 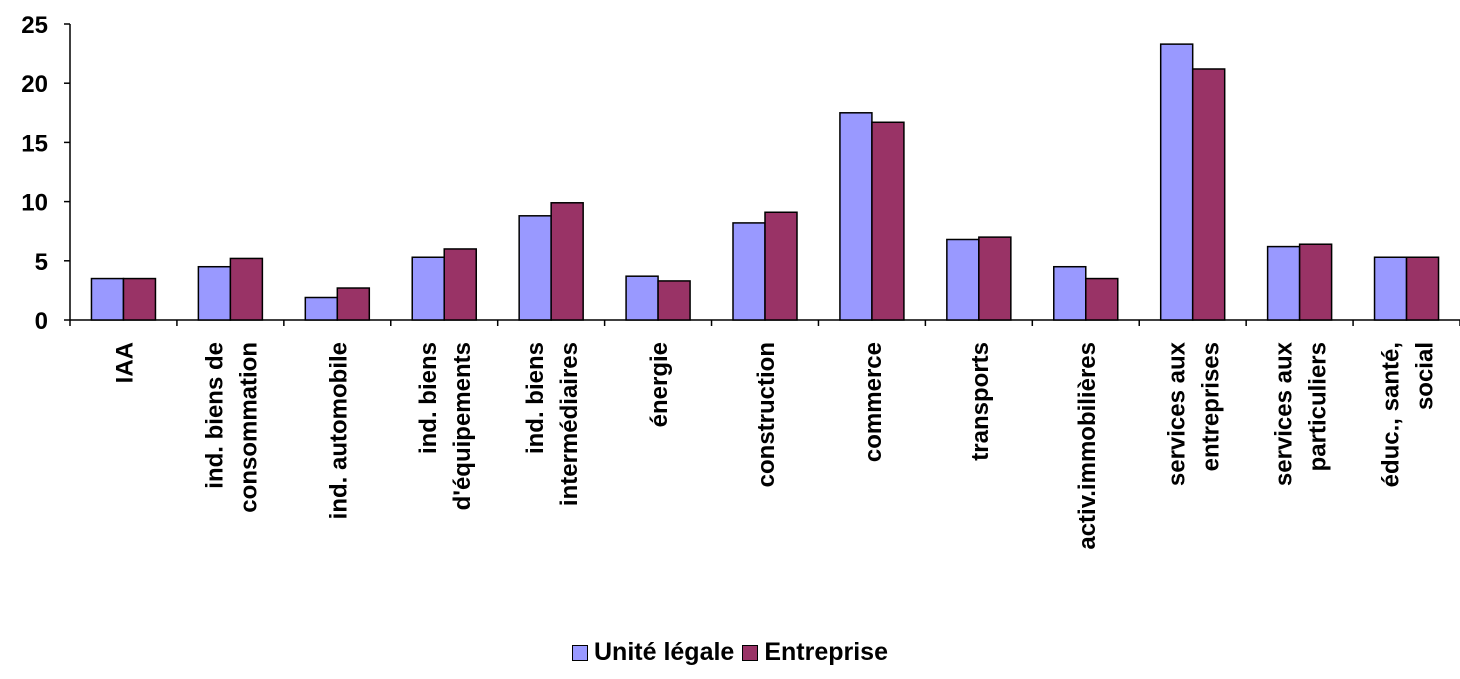 I want to click on legend: Unité légale Entreprise, so click(x=730, y=652).